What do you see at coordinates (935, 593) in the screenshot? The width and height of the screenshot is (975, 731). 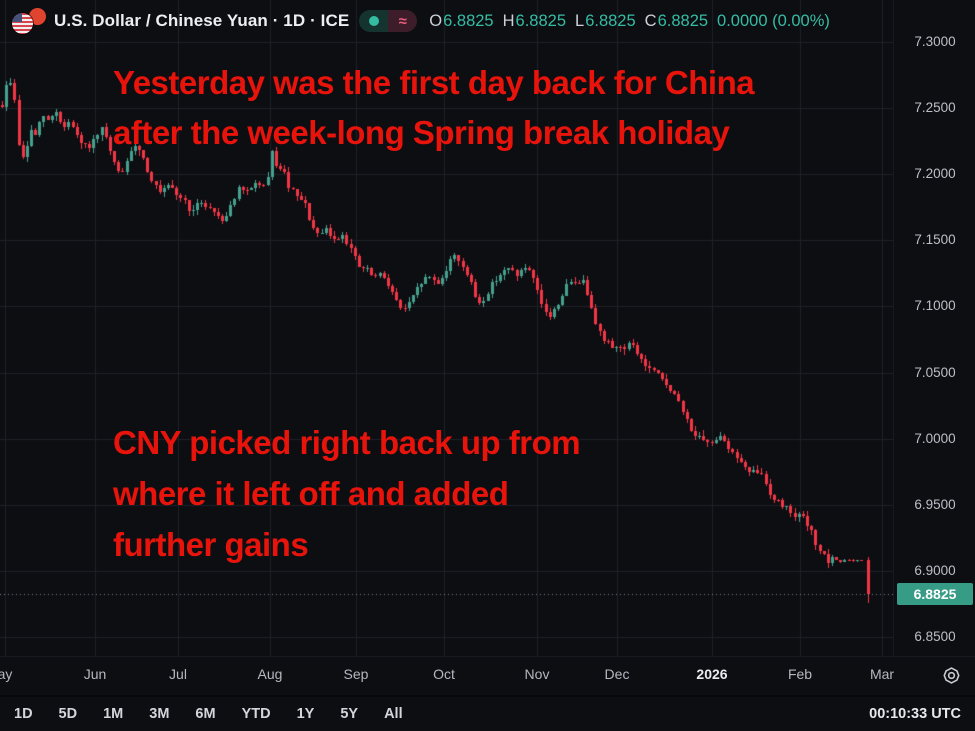 I see `last-price-label: 6.8825` at bounding box center [935, 593].